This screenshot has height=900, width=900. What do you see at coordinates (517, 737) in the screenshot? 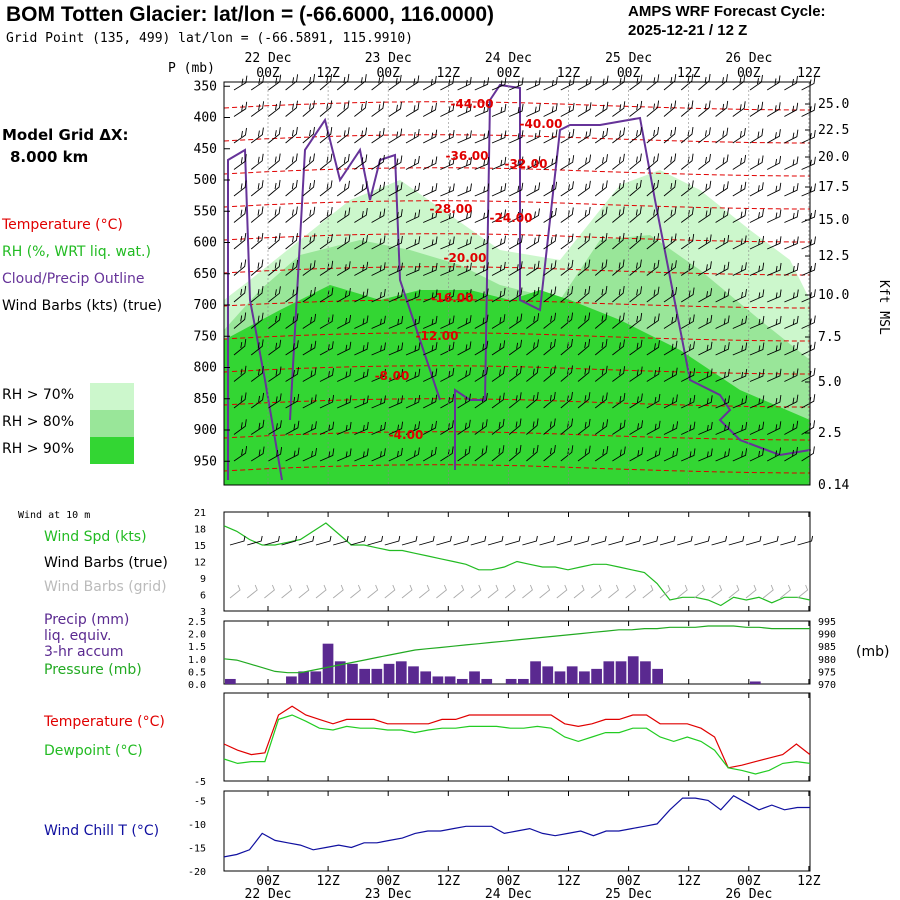
I see `temperature-line` at bounding box center [517, 737].